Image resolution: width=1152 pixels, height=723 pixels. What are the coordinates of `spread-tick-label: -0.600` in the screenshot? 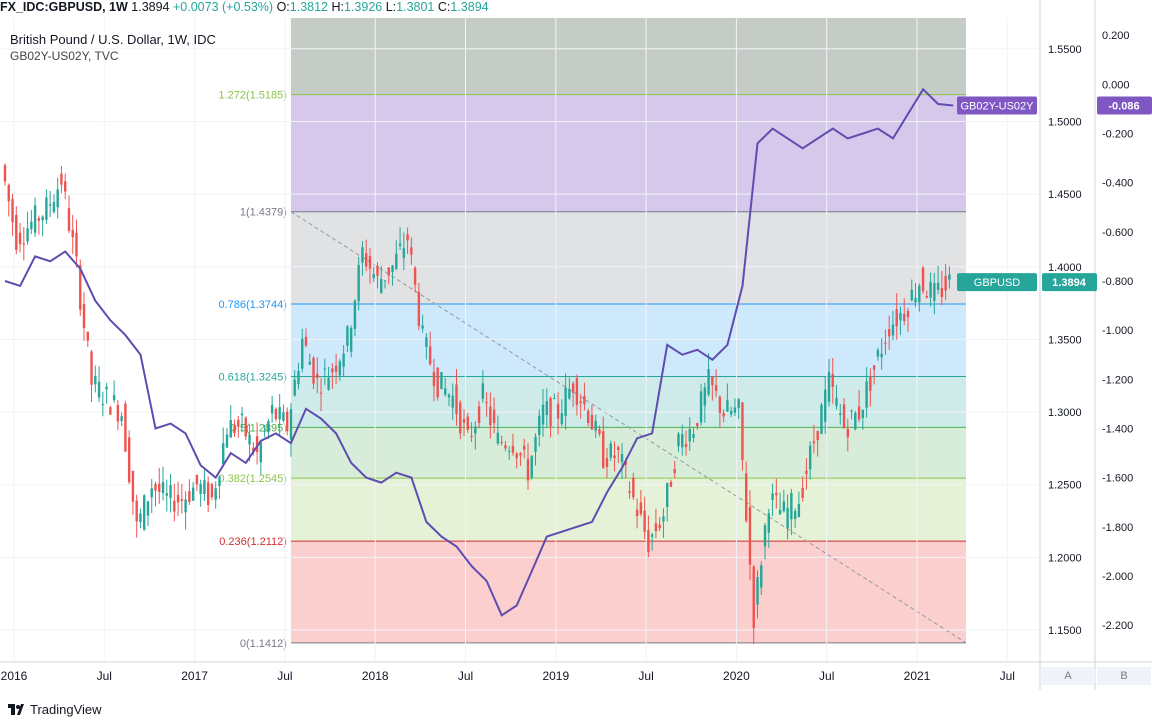 It's located at (1117, 233).